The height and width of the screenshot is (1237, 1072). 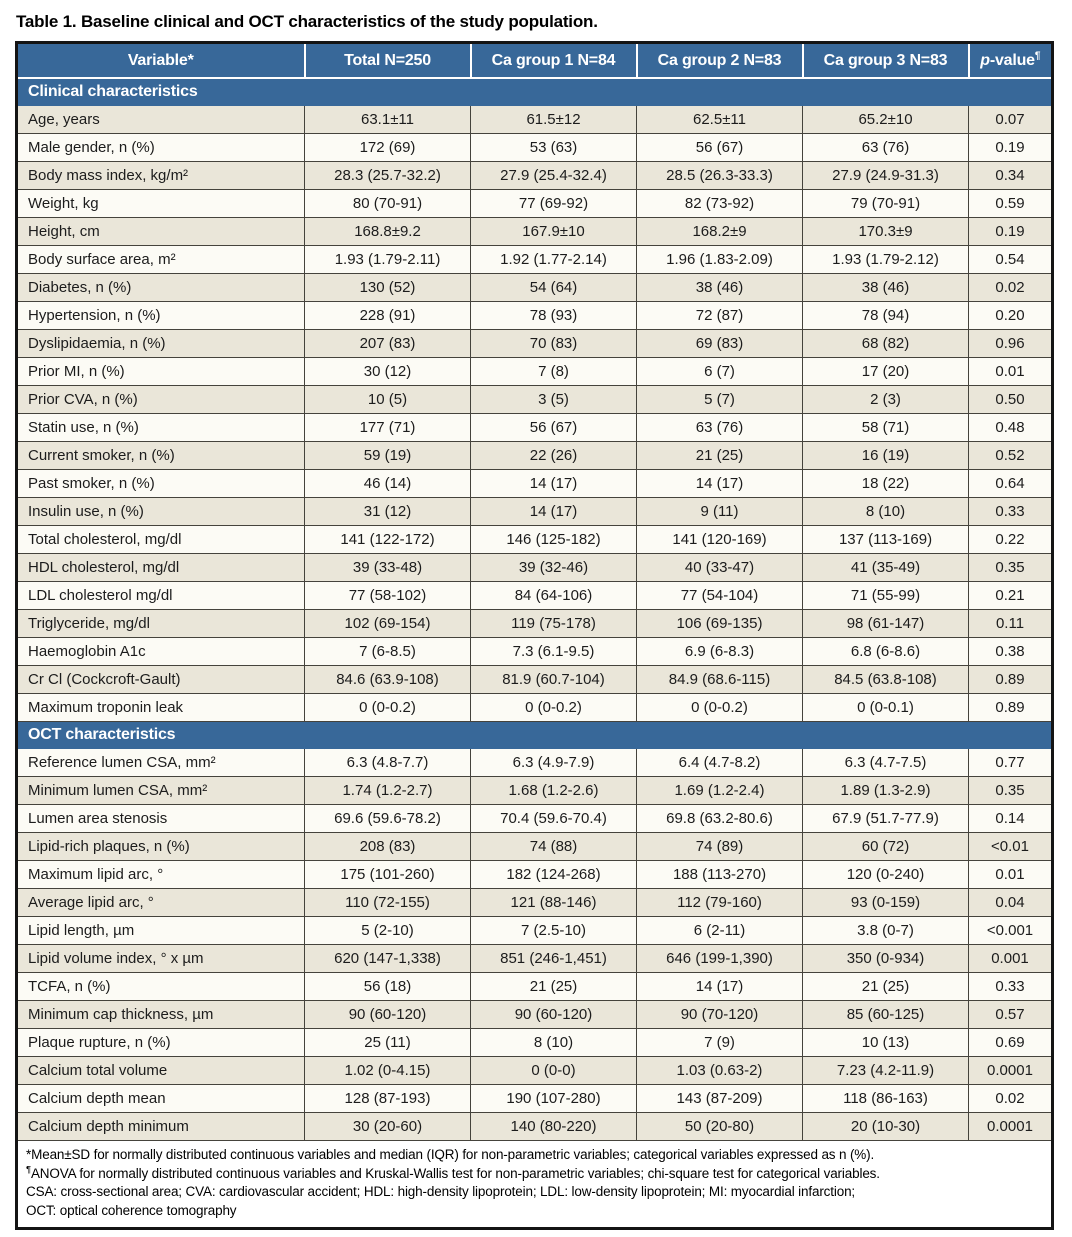 I want to click on value-cell: 1.69 (1.2-2.4), so click(x=719, y=790).